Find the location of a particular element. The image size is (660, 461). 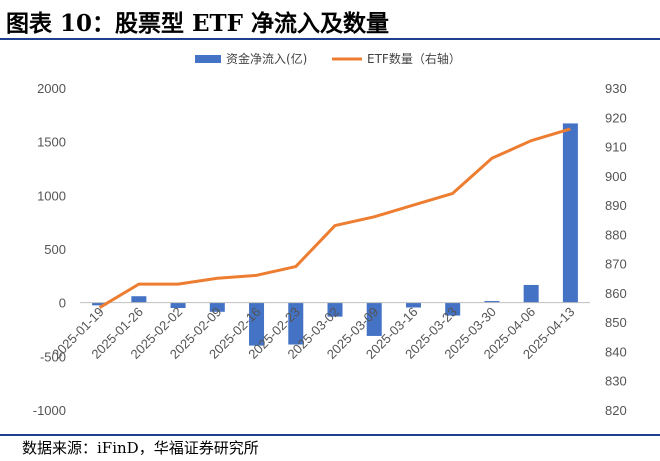

legend-bar-label: 资金净流入(亿) is located at coordinates (266, 58).